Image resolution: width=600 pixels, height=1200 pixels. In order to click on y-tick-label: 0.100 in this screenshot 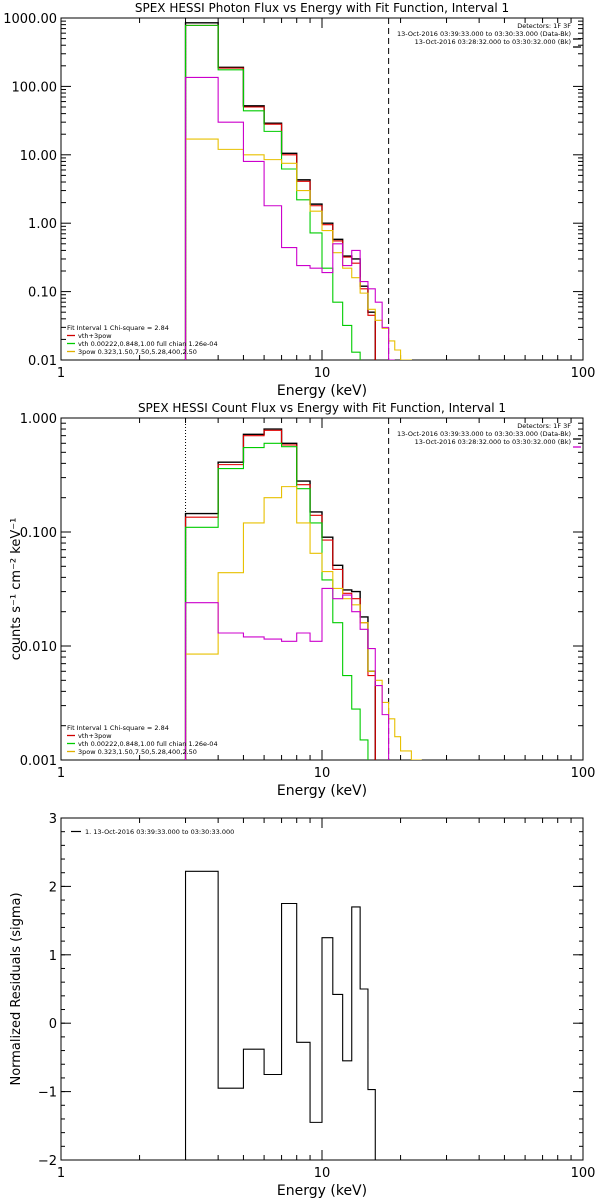, I will do `click(38, 533)`.